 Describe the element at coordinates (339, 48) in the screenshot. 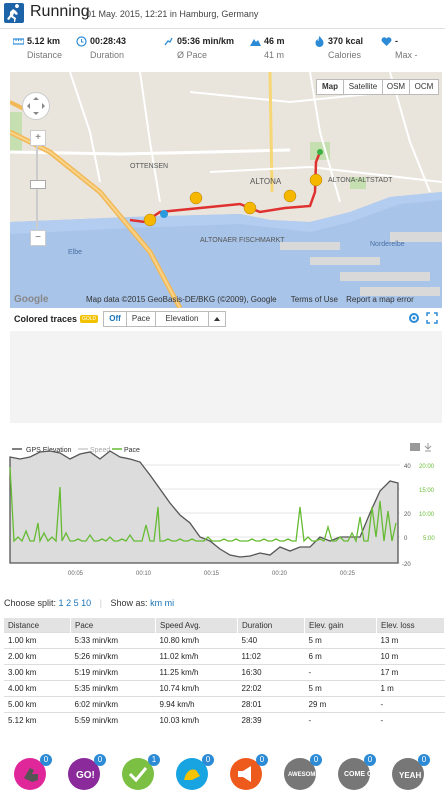

I see `stat-calories: 370 kcal Calories` at that location.